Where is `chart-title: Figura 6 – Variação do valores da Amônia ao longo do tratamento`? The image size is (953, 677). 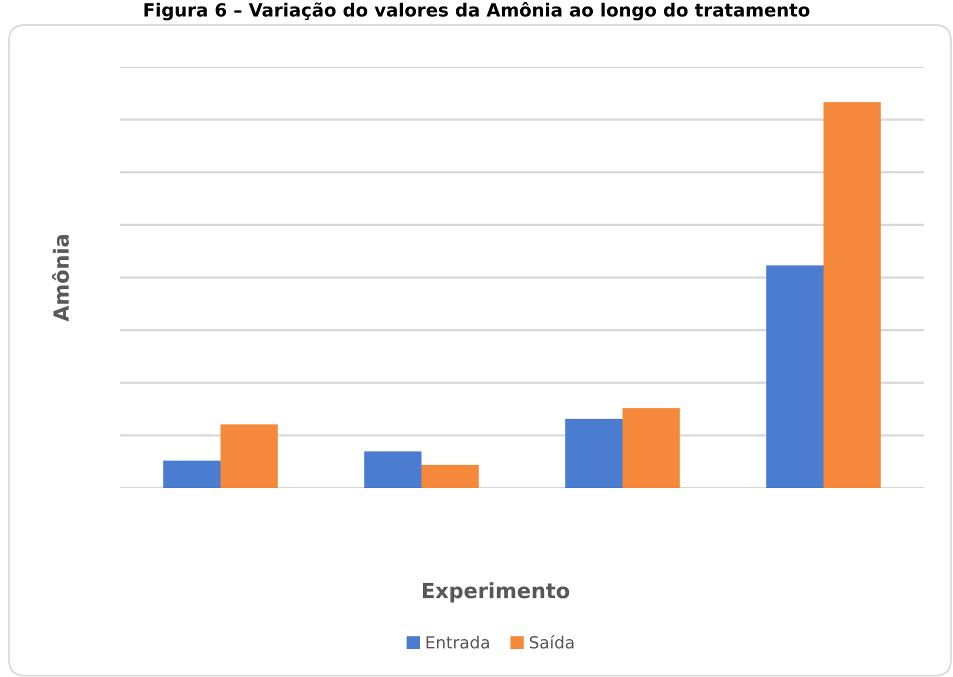 chart-title: Figura 6 – Variação do valores da Amônia ao longo do tratamento is located at coordinates (477, 11).